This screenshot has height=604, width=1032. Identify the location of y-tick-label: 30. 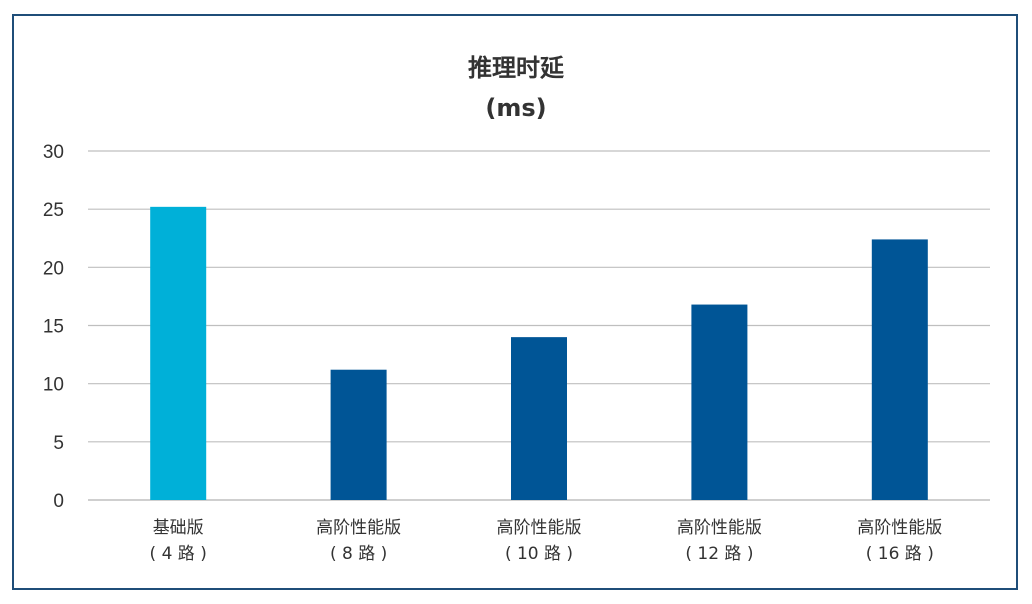
(53, 152).